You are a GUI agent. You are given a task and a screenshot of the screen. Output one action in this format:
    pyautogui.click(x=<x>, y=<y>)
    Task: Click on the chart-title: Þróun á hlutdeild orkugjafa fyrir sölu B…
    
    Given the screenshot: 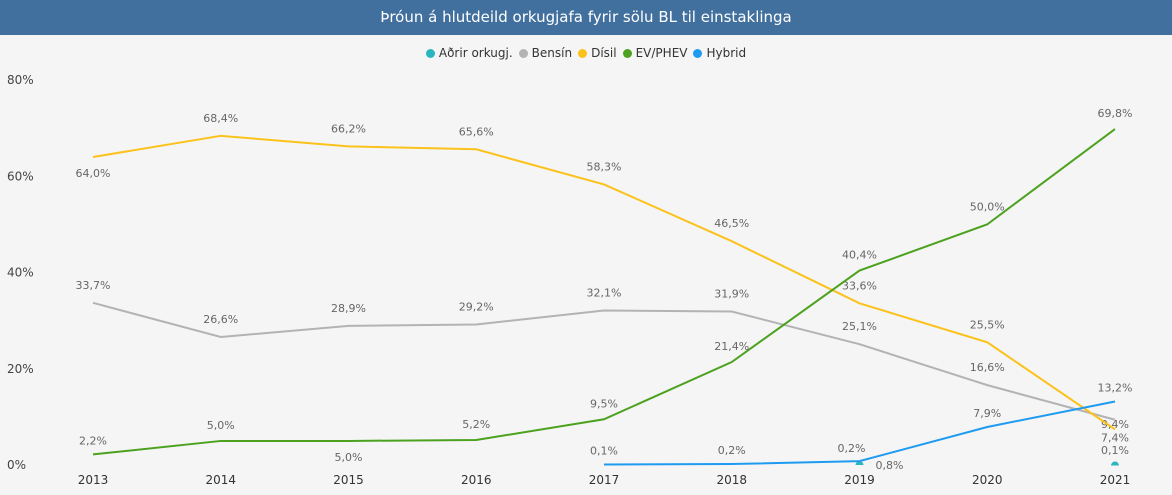 What is the action you would take?
    pyautogui.click(x=586, y=17)
    